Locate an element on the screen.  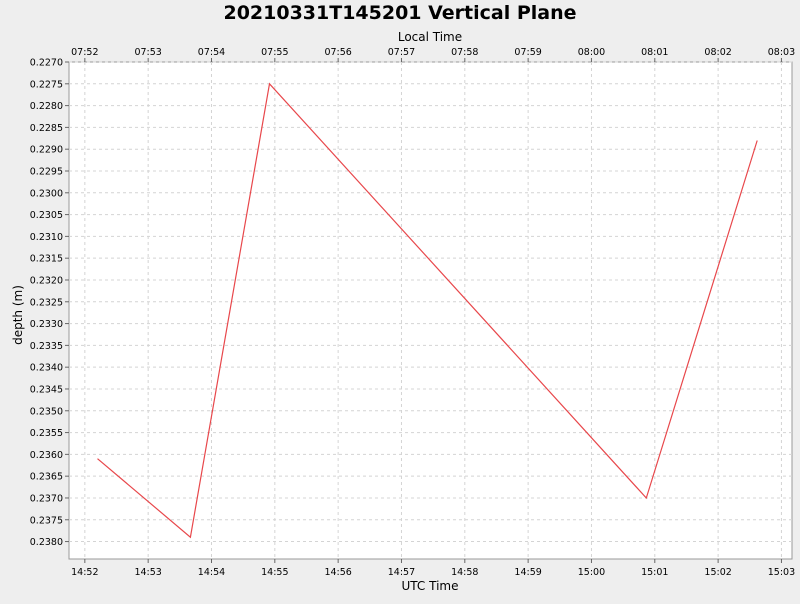
x-tick-label: 14:57 is located at coordinates (401, 572).